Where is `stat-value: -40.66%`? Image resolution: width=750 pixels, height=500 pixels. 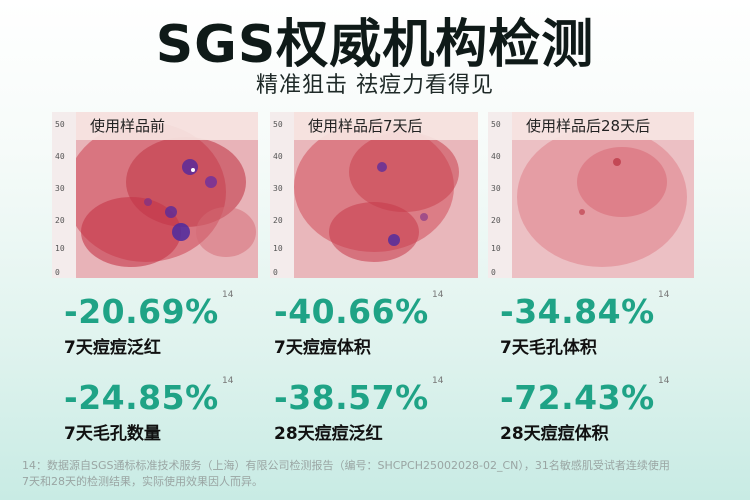 stat-value: -40.66% is located at coordinates (351, 311).